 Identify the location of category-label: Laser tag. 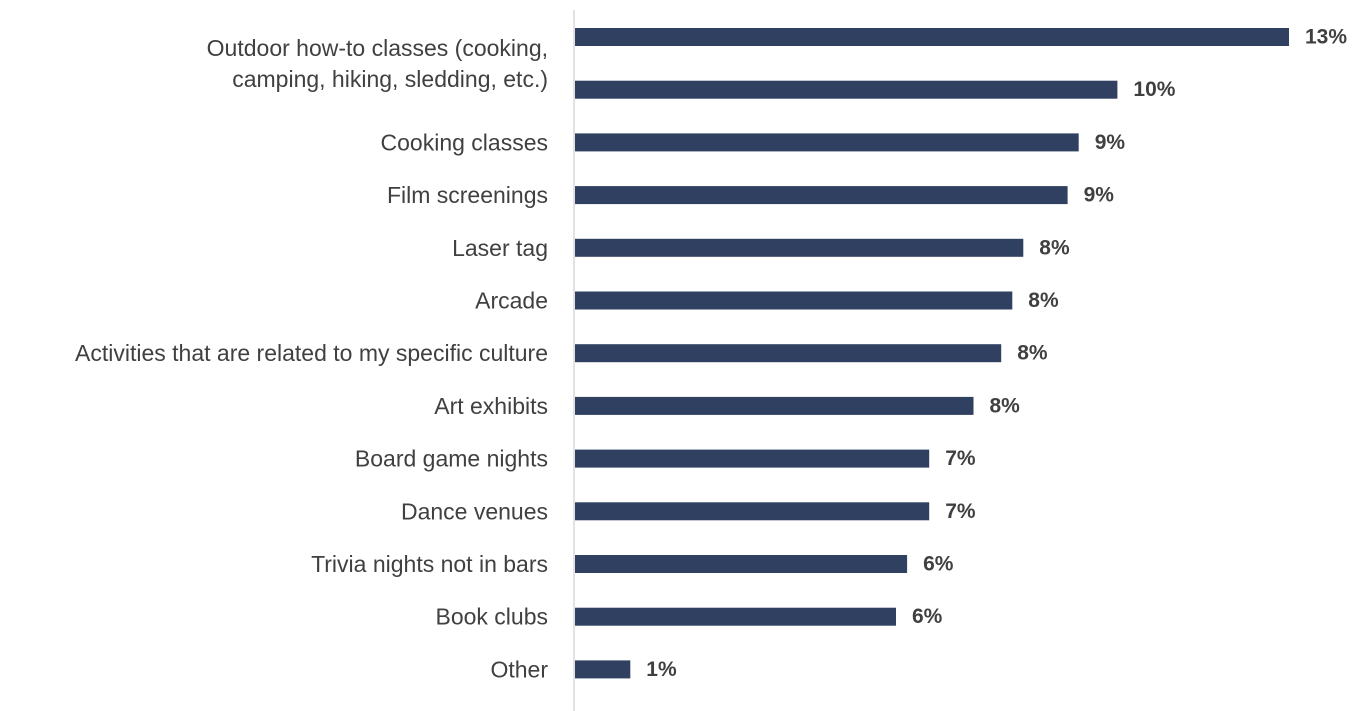
(500, 248).